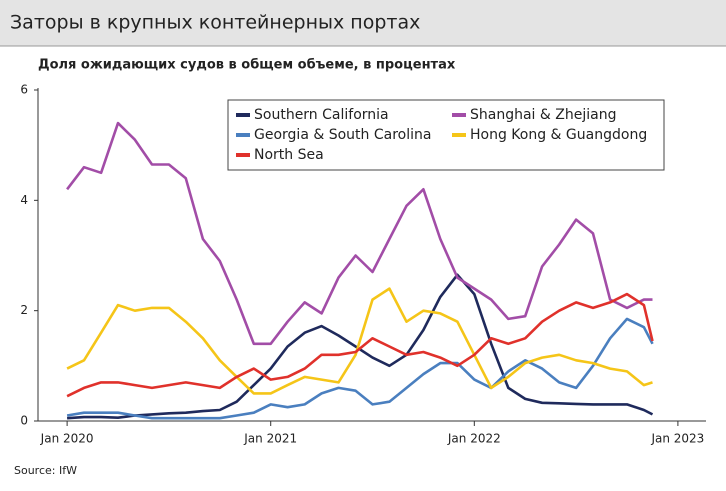 The height and width of the screenshot is (491, 726). Describe the element at coordinates (215, 23) in the screenshot. I see `chart-title: Заторы в крупных контейнерных портах` at that location.